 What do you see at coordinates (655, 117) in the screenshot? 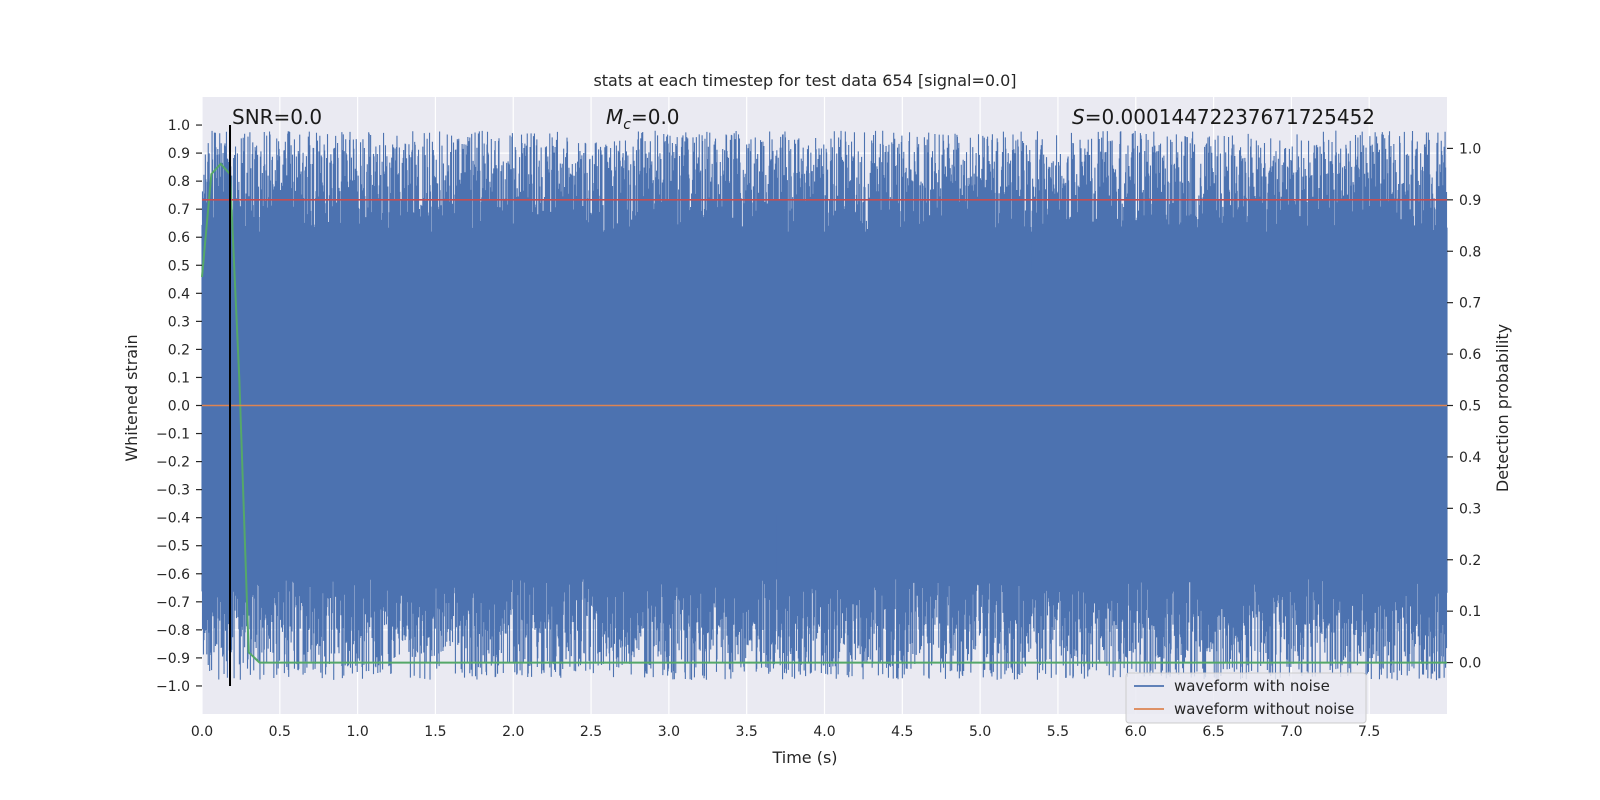
I see `mc-value: =0.0` at bounding box center [655, 117].